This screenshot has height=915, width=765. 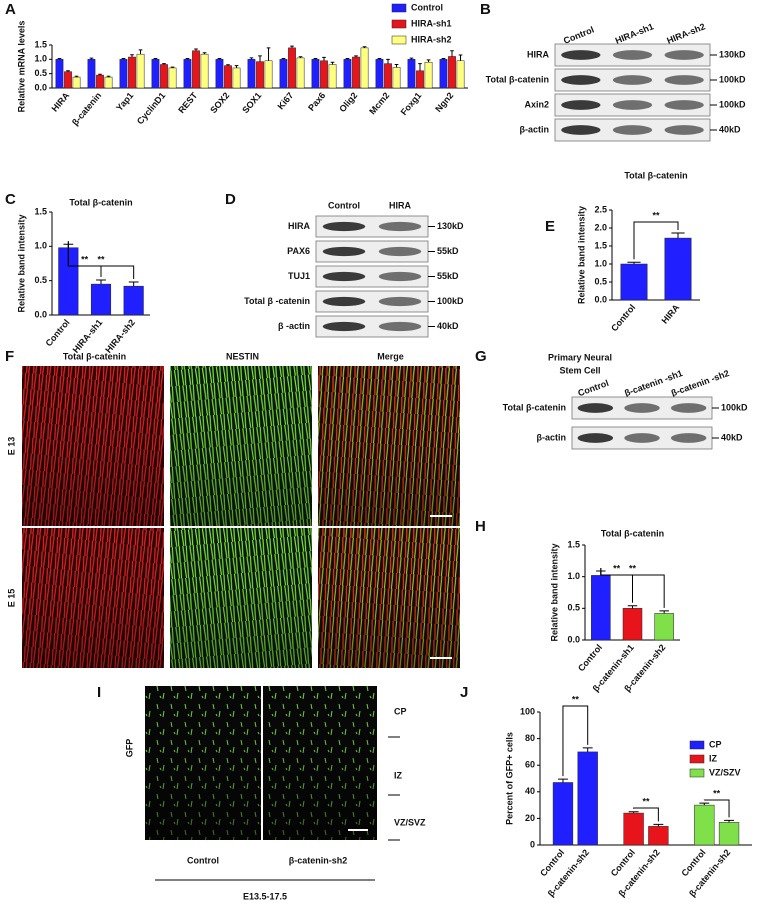 I want to click on y-tick-label: 80, so click(x=530, y=738).